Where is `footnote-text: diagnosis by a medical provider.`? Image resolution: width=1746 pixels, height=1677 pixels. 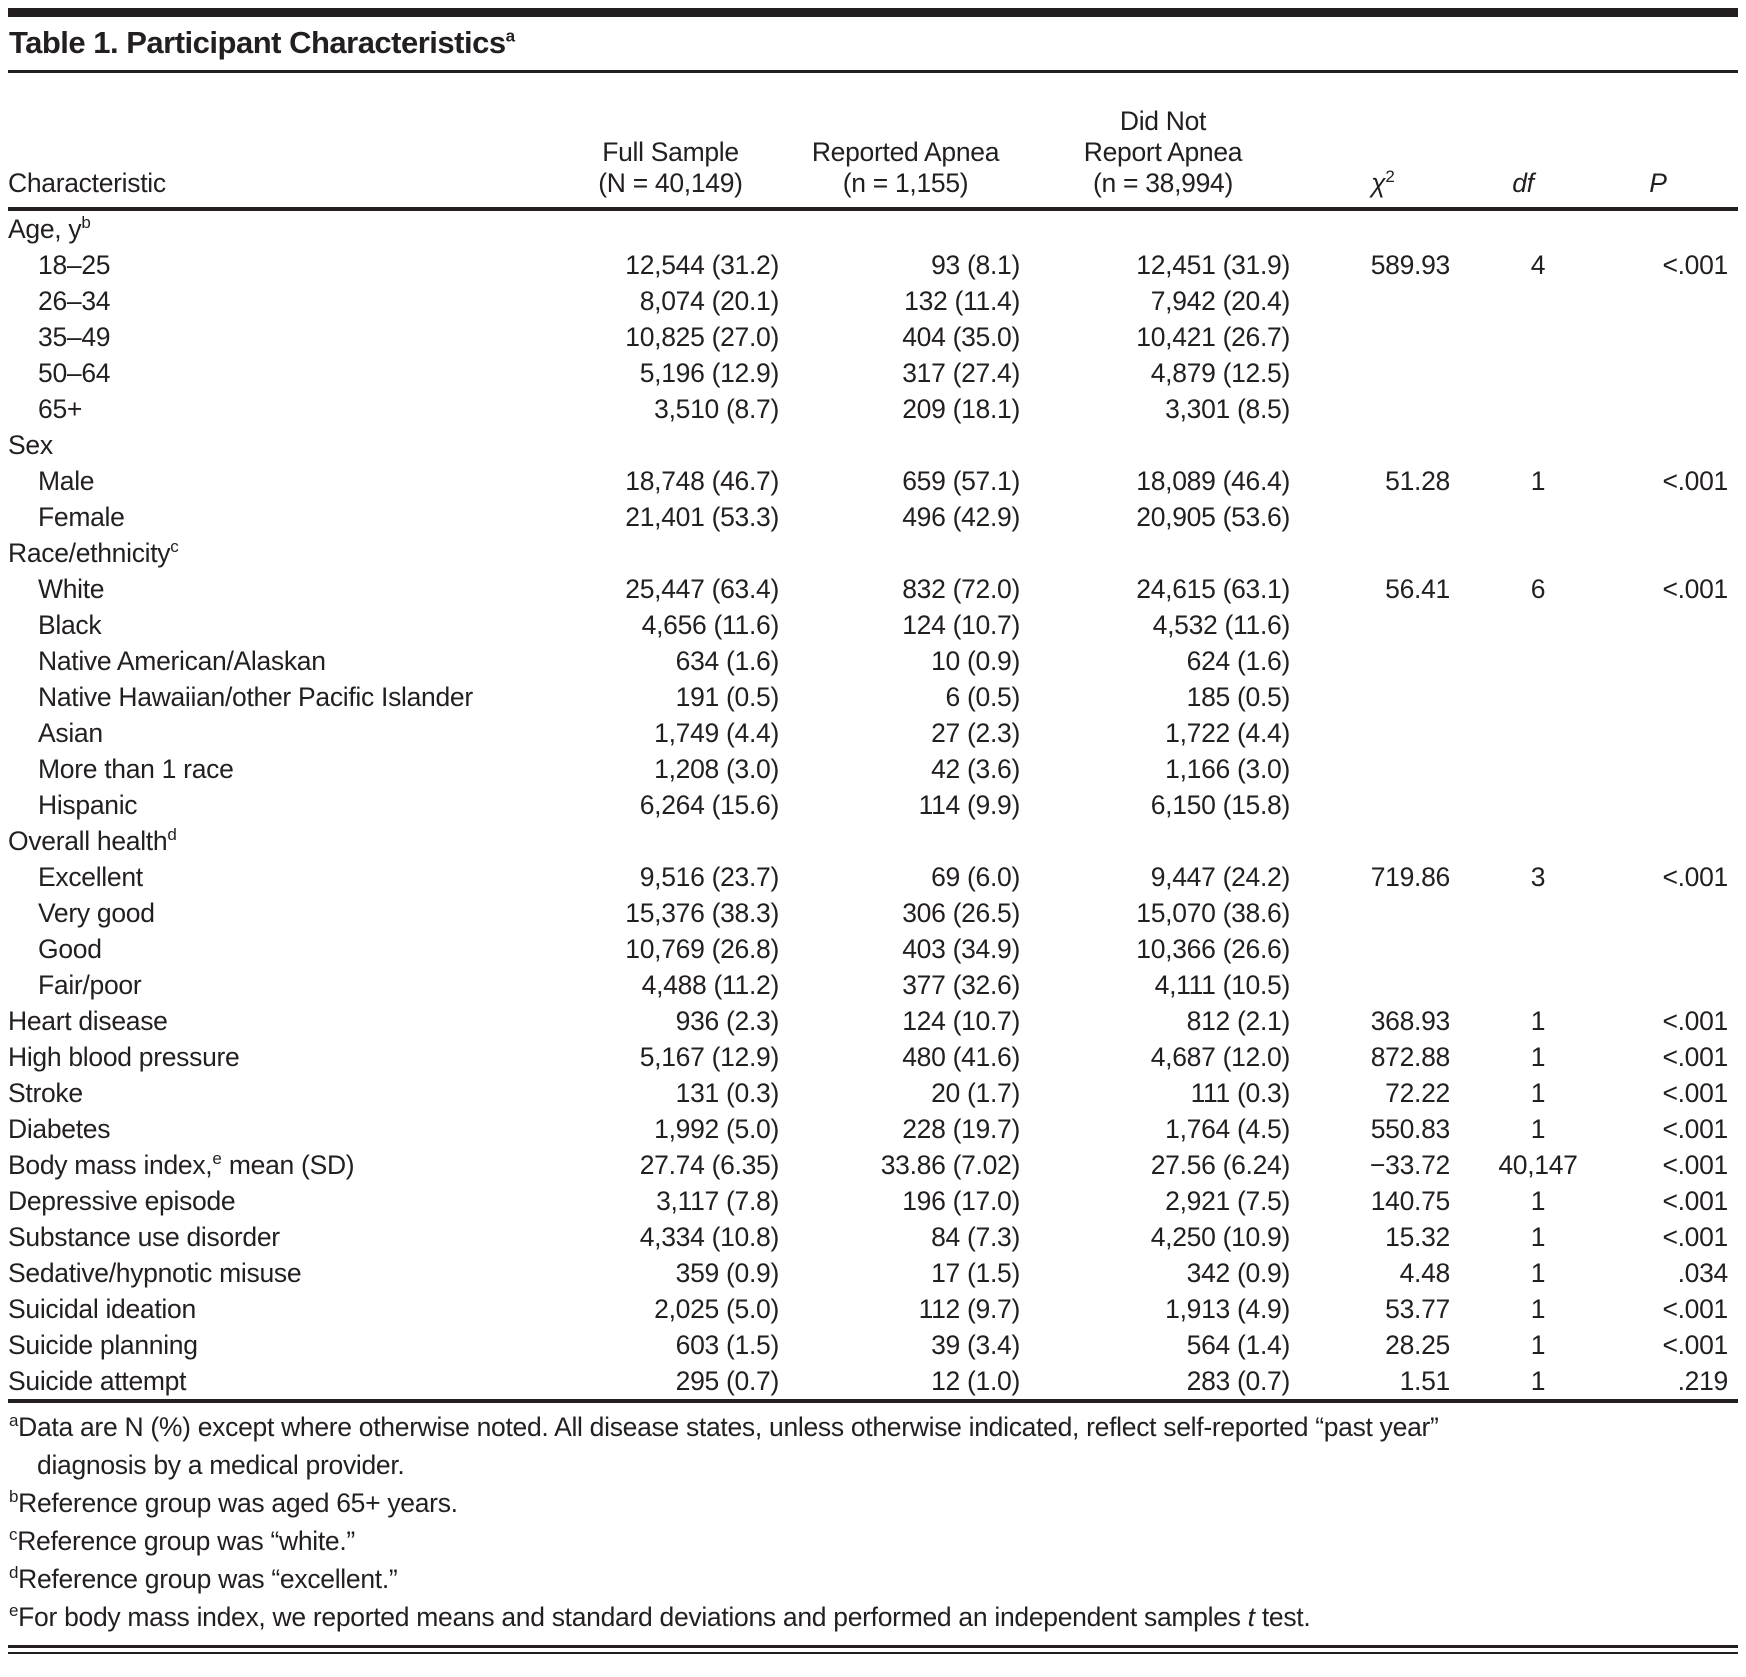 footnote-text: diagnosis by a medical provider. is located at coordinates (221, 1465).